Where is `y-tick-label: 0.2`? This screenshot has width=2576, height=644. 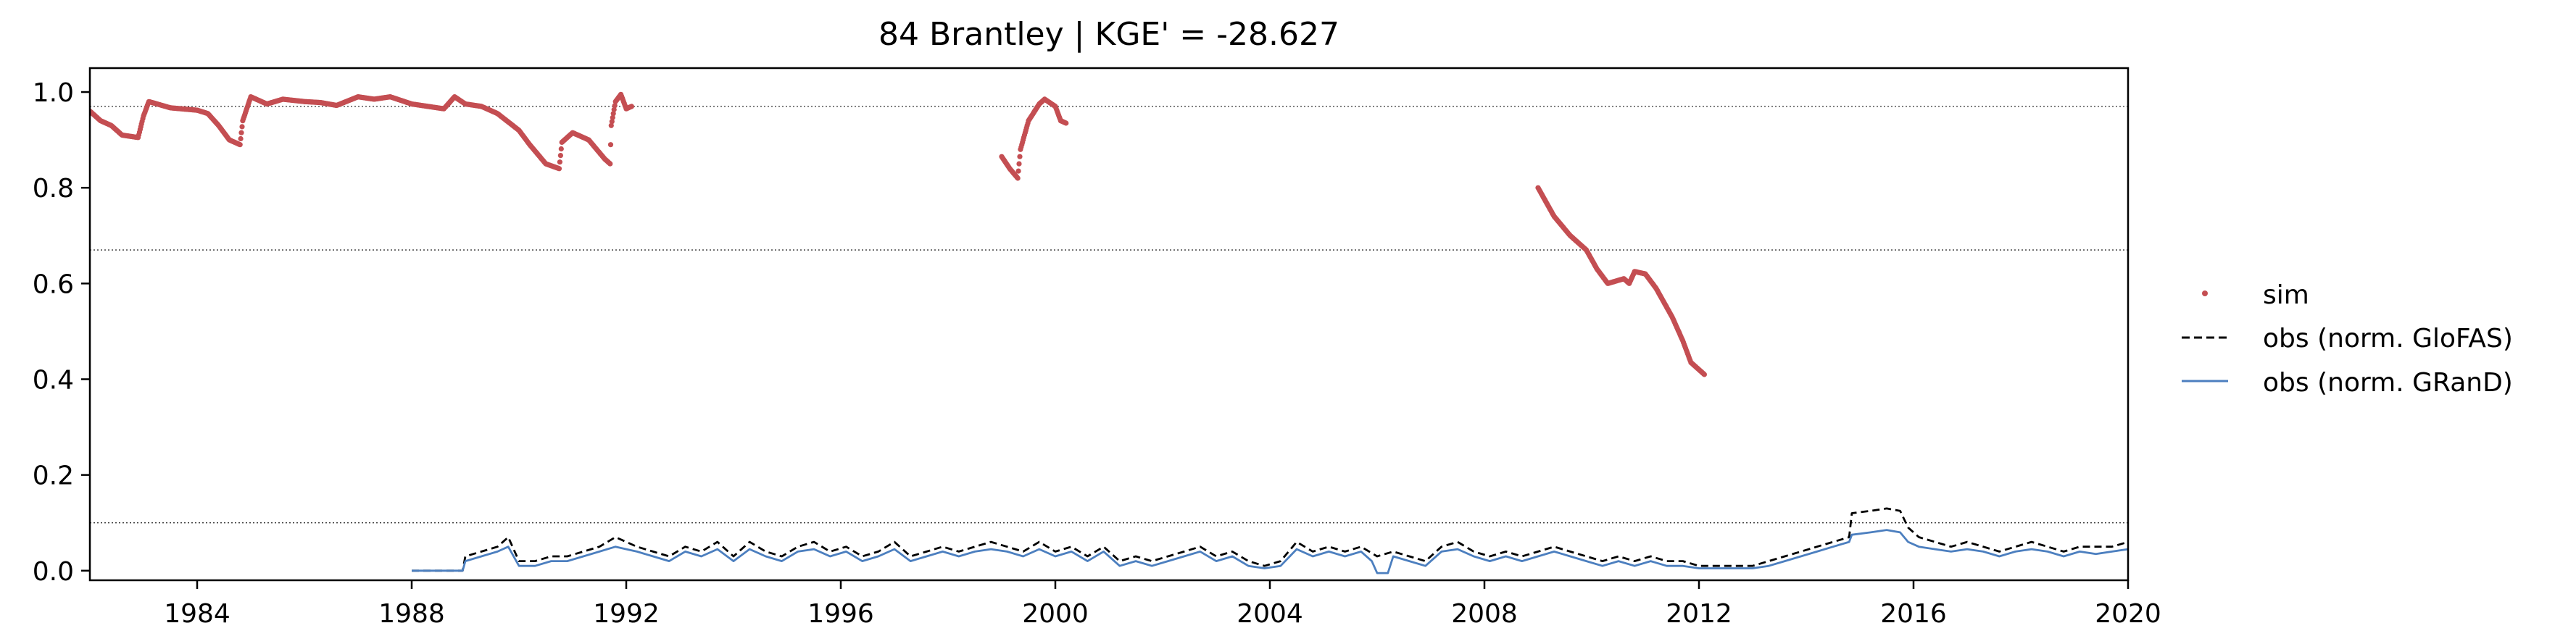
y-tick-label: 0.2 is located at coordinates (53, 476).